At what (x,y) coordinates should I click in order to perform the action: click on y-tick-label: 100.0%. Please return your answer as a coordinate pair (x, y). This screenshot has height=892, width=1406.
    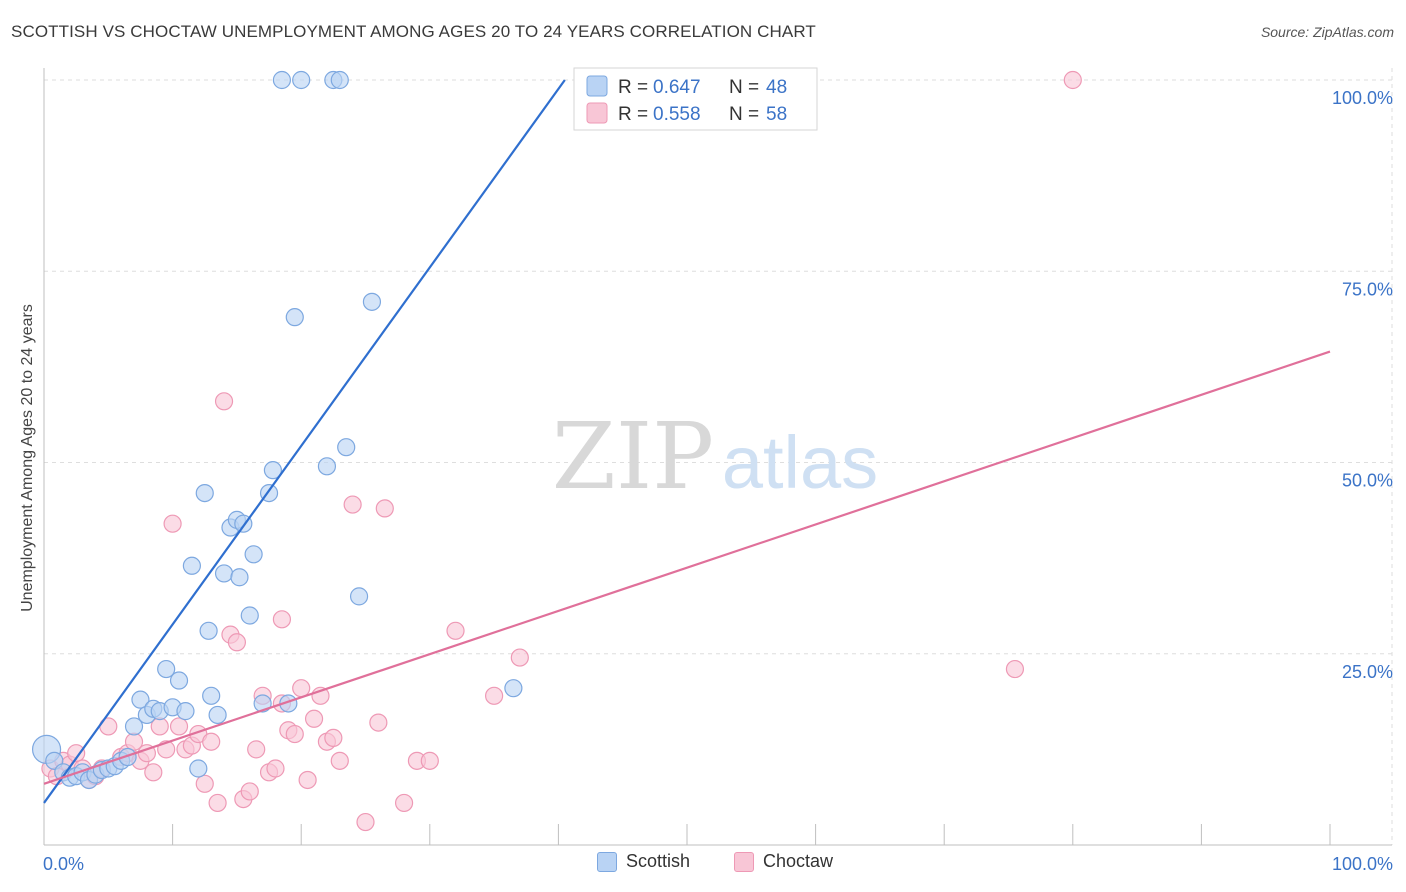
    Looking at the image, I should click on (1362, 98).